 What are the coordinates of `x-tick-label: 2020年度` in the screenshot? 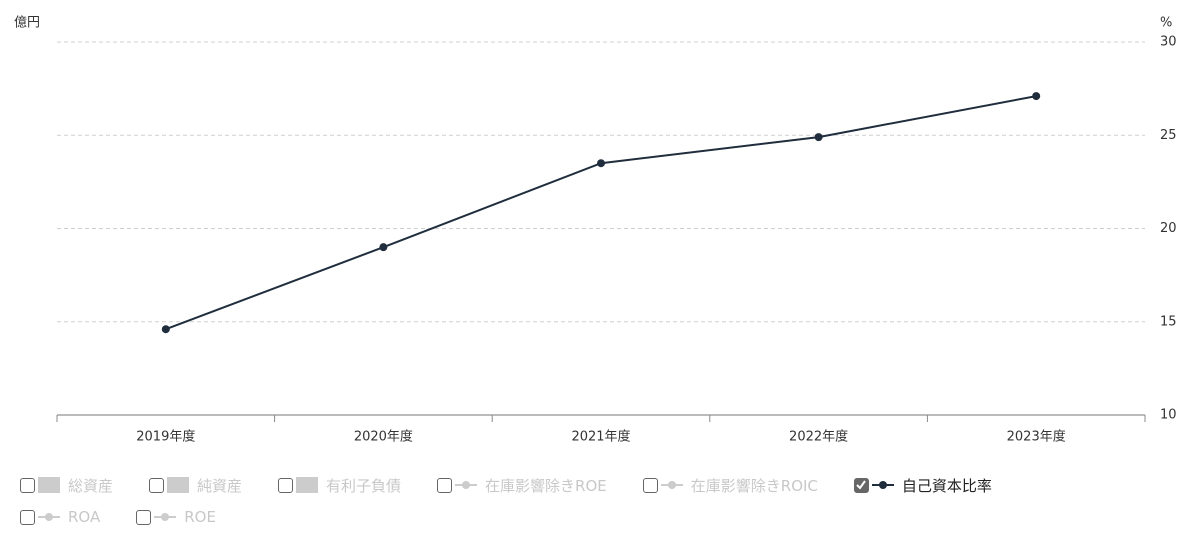 It's located at (383, 437).